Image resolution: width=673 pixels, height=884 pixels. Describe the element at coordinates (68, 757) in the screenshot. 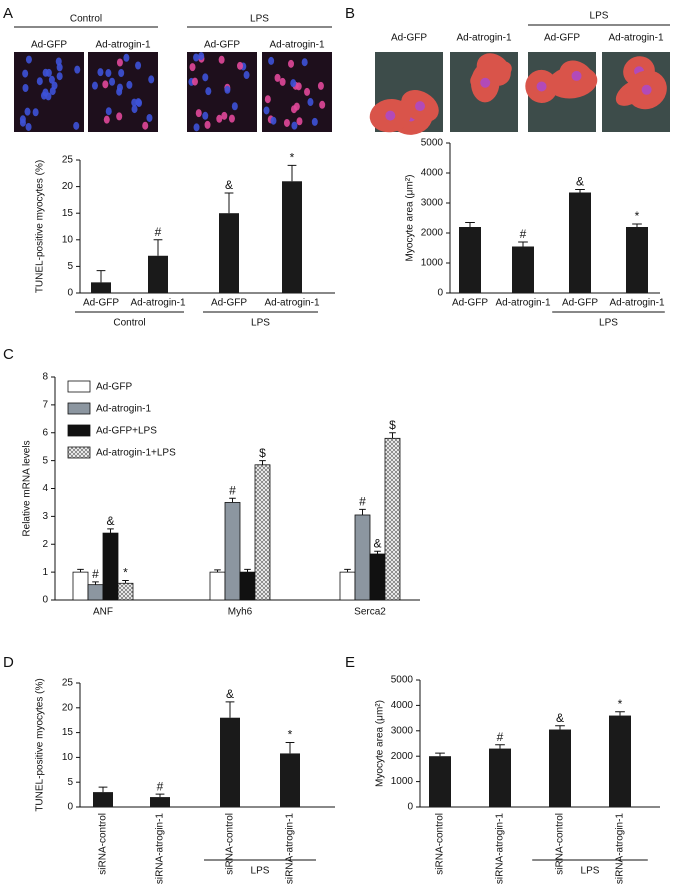

I see `y-tick-label: 10` at that location.